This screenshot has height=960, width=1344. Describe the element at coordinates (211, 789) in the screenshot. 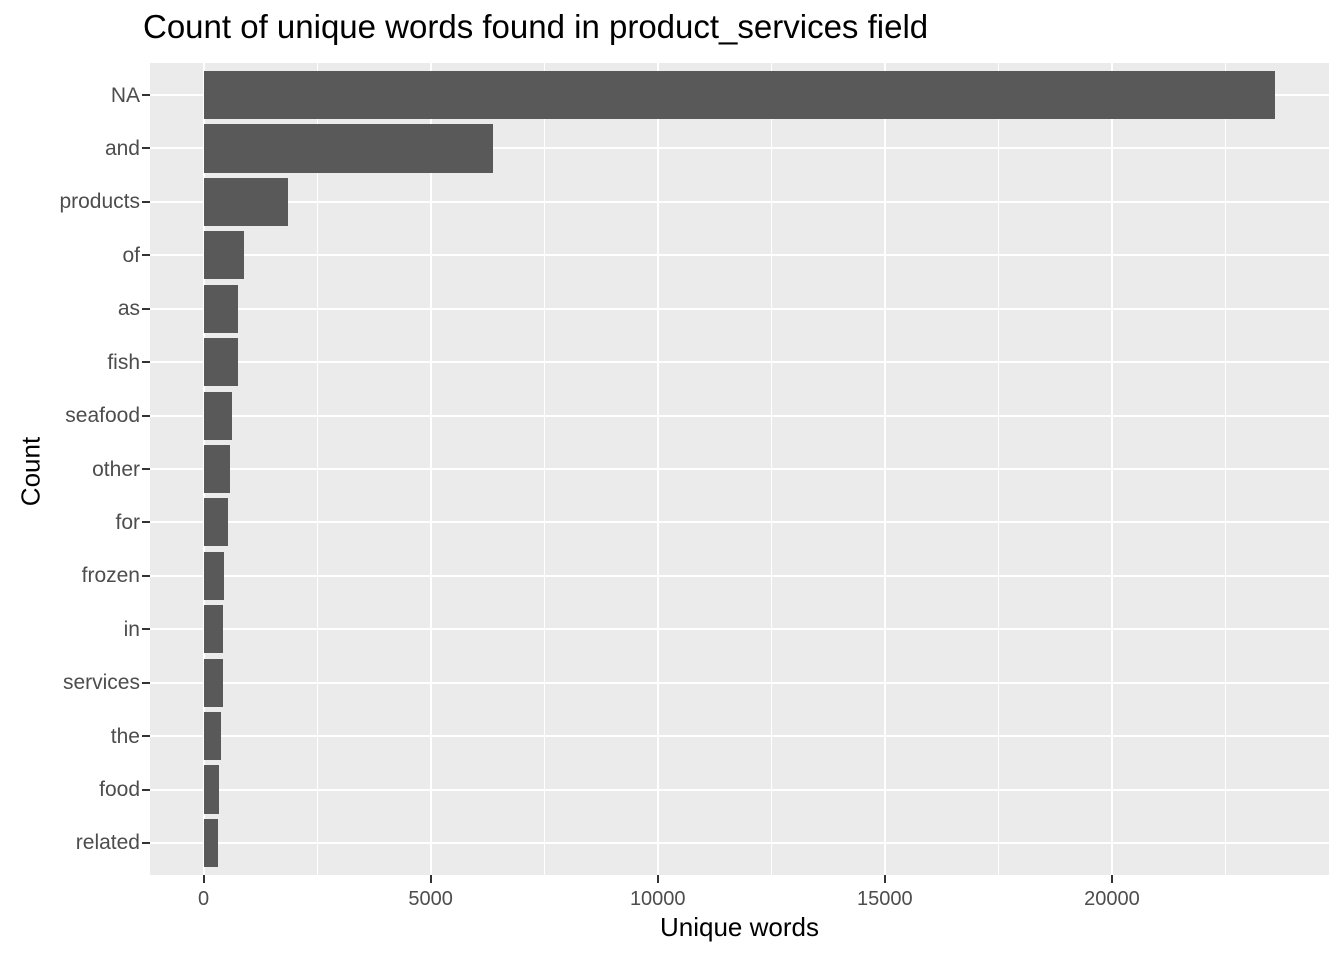

I see `bar-food` at that location.